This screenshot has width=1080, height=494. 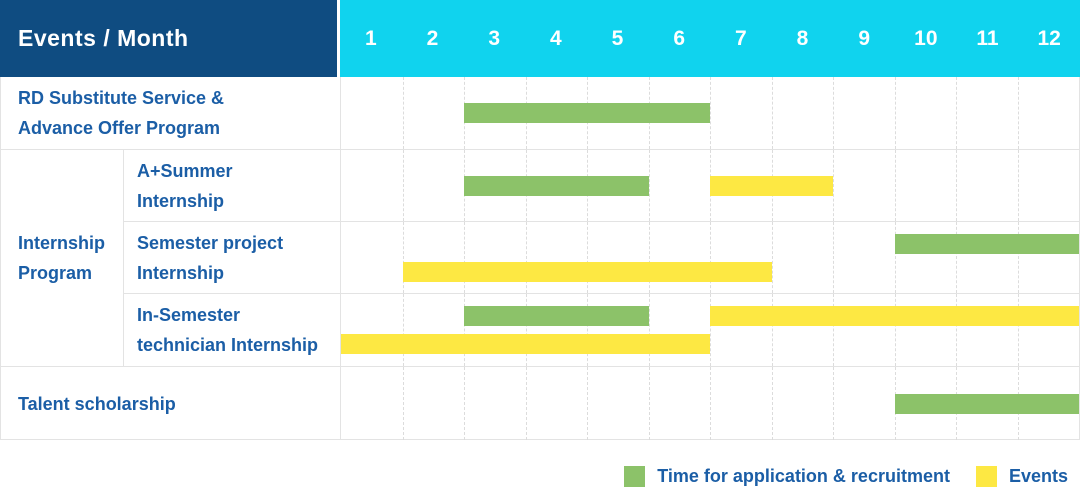 I want to click on legend-item-2: Events, so click(x=1021, y=476).